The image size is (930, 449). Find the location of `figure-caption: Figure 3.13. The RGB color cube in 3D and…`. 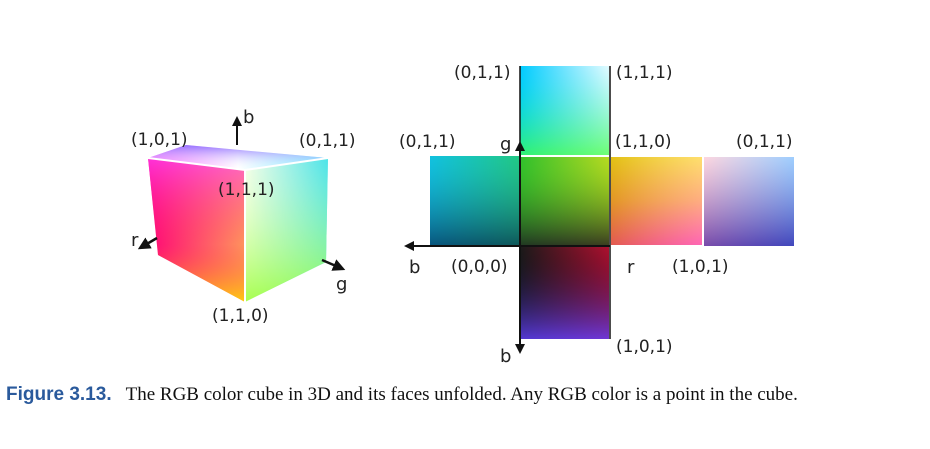

figure-caption: Figure 3.13. The RGB color cube in 3D and… is located at coordinates (465, 395).